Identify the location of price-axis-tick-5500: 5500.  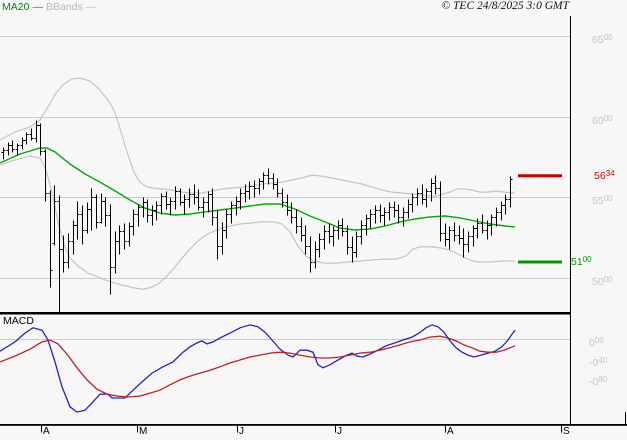
(602, 201).